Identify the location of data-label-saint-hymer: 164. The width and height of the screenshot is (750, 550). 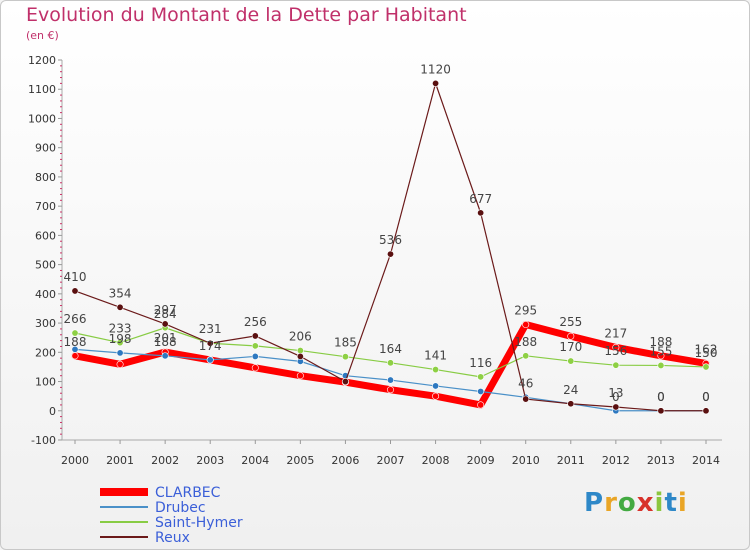
(390, 349).